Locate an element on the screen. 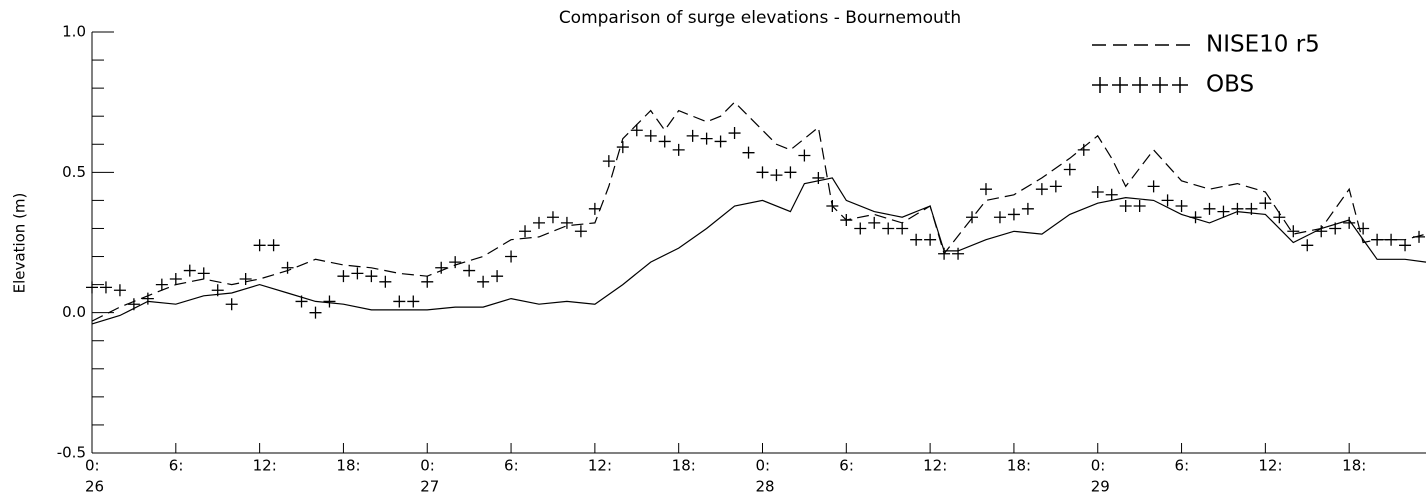 Image resolution: width=1428 pixels, height=502 pixels. legend-label: OBS is located at coordinates (1230, 85).